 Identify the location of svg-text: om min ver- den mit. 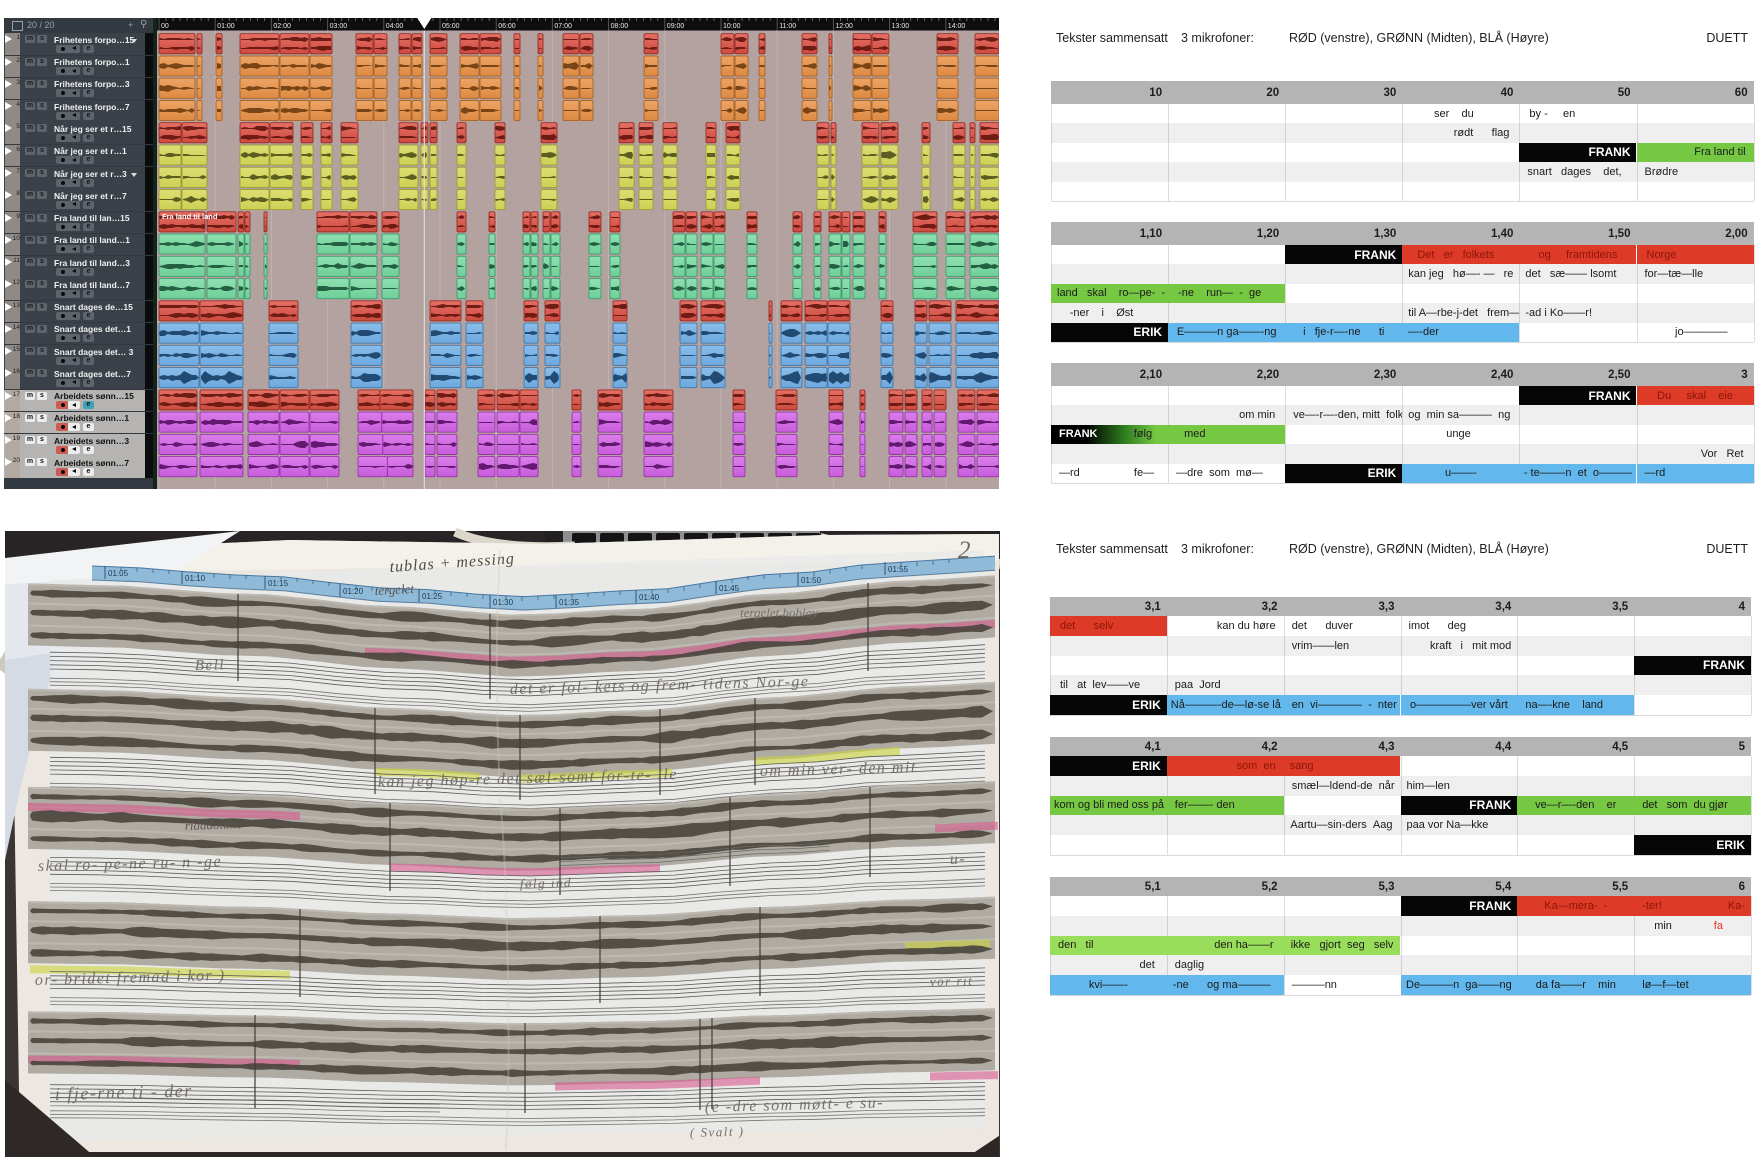
(838, 769).